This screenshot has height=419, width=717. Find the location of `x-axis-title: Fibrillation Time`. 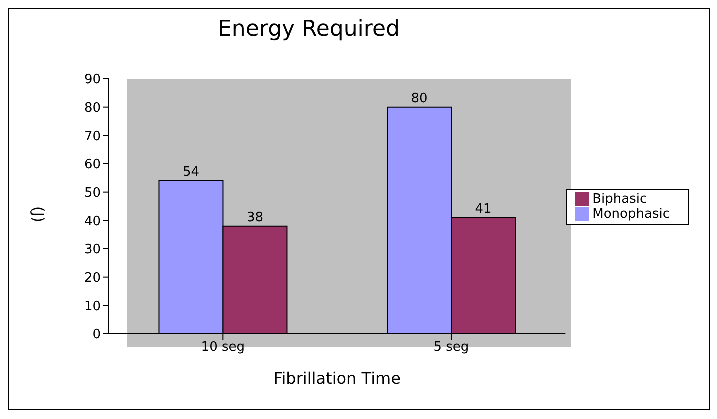

x-axis-title: Fibrillation Time is located at coordinates (337, 378).